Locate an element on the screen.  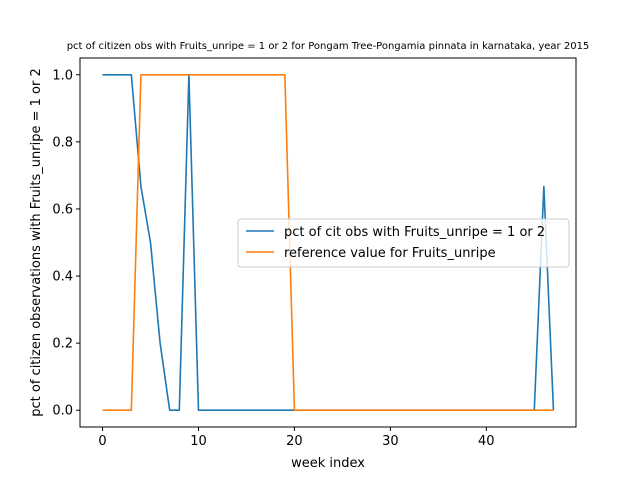
x-tick-label: 0 is located at coordinates (102, 441).